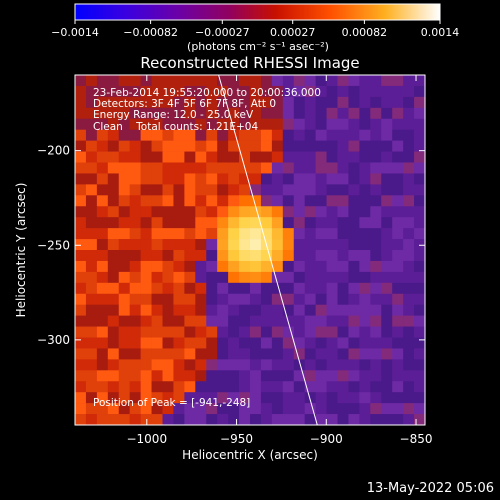 Image resolution: width=500 pixels, height=500 pixels. What do you see at coordinates (53, 245) in the screenshot?
I see `y-tick-label: −250` at bounding box center [53, 245].